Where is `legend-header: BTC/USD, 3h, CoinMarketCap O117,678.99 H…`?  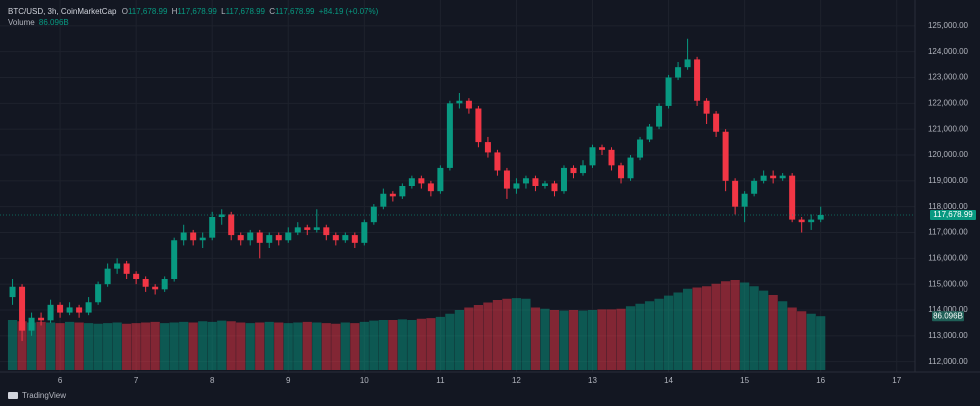
legend-header: BTC/USD, 3h, CoinMarketCap O117,678.99 H… is located at coordinates (193, 11).